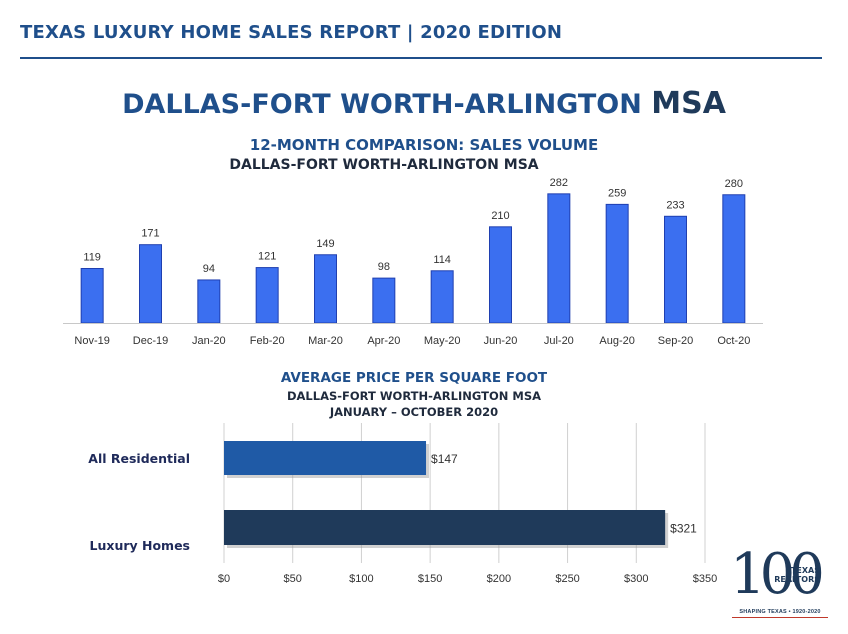 The image size is (848, 634). What do you see at coordinates (675, 205) in the screenshot?
I see `volume-data-label: 233` at bounding box center [675, 205].